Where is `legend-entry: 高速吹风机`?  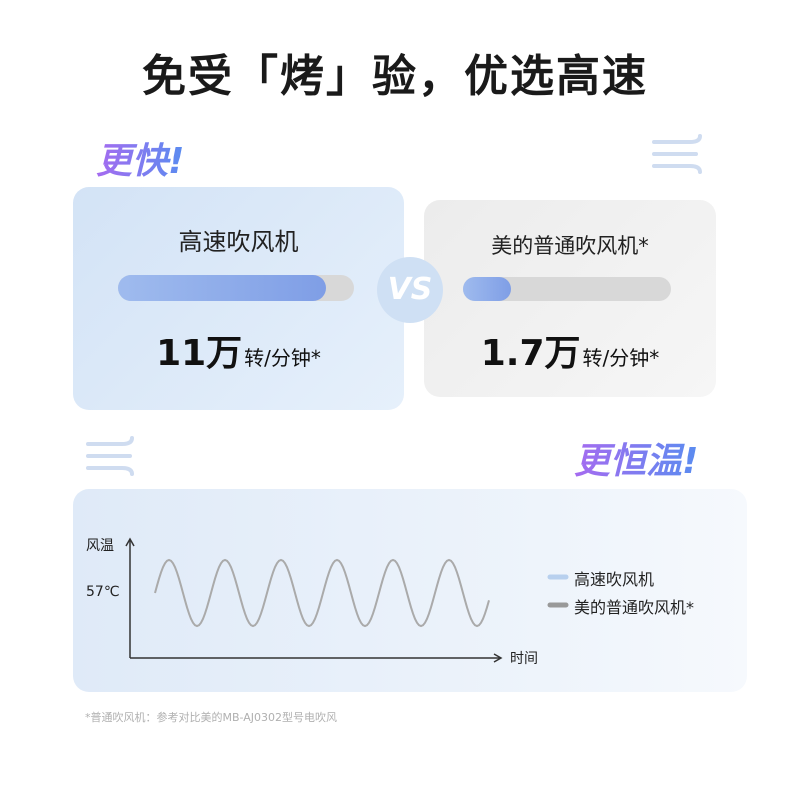 legend-entry: 高速吹风机 is located at coordinates (614, 579).